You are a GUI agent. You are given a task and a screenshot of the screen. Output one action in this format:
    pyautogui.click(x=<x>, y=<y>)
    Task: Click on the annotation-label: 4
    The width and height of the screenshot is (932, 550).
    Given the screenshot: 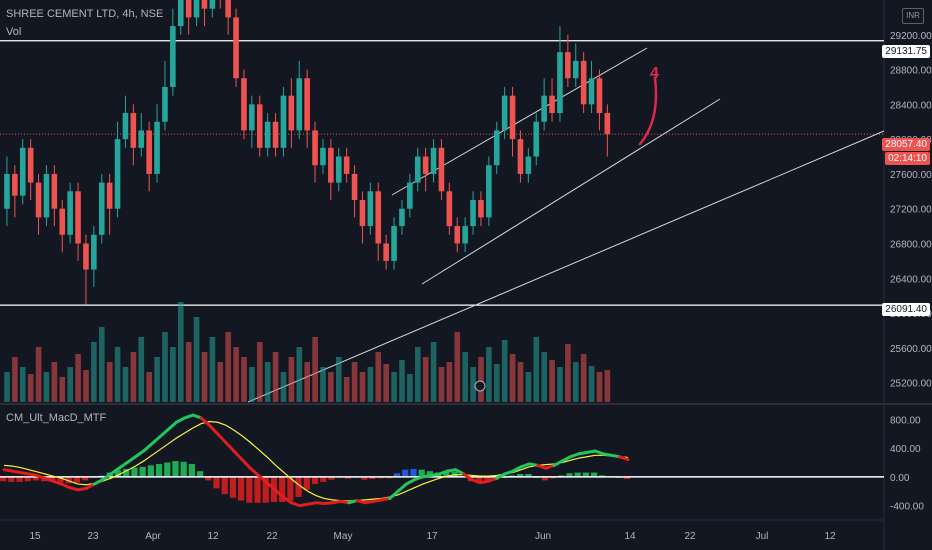 What is the action you would take?
    pyautogui.click(x=654, y=73)
    